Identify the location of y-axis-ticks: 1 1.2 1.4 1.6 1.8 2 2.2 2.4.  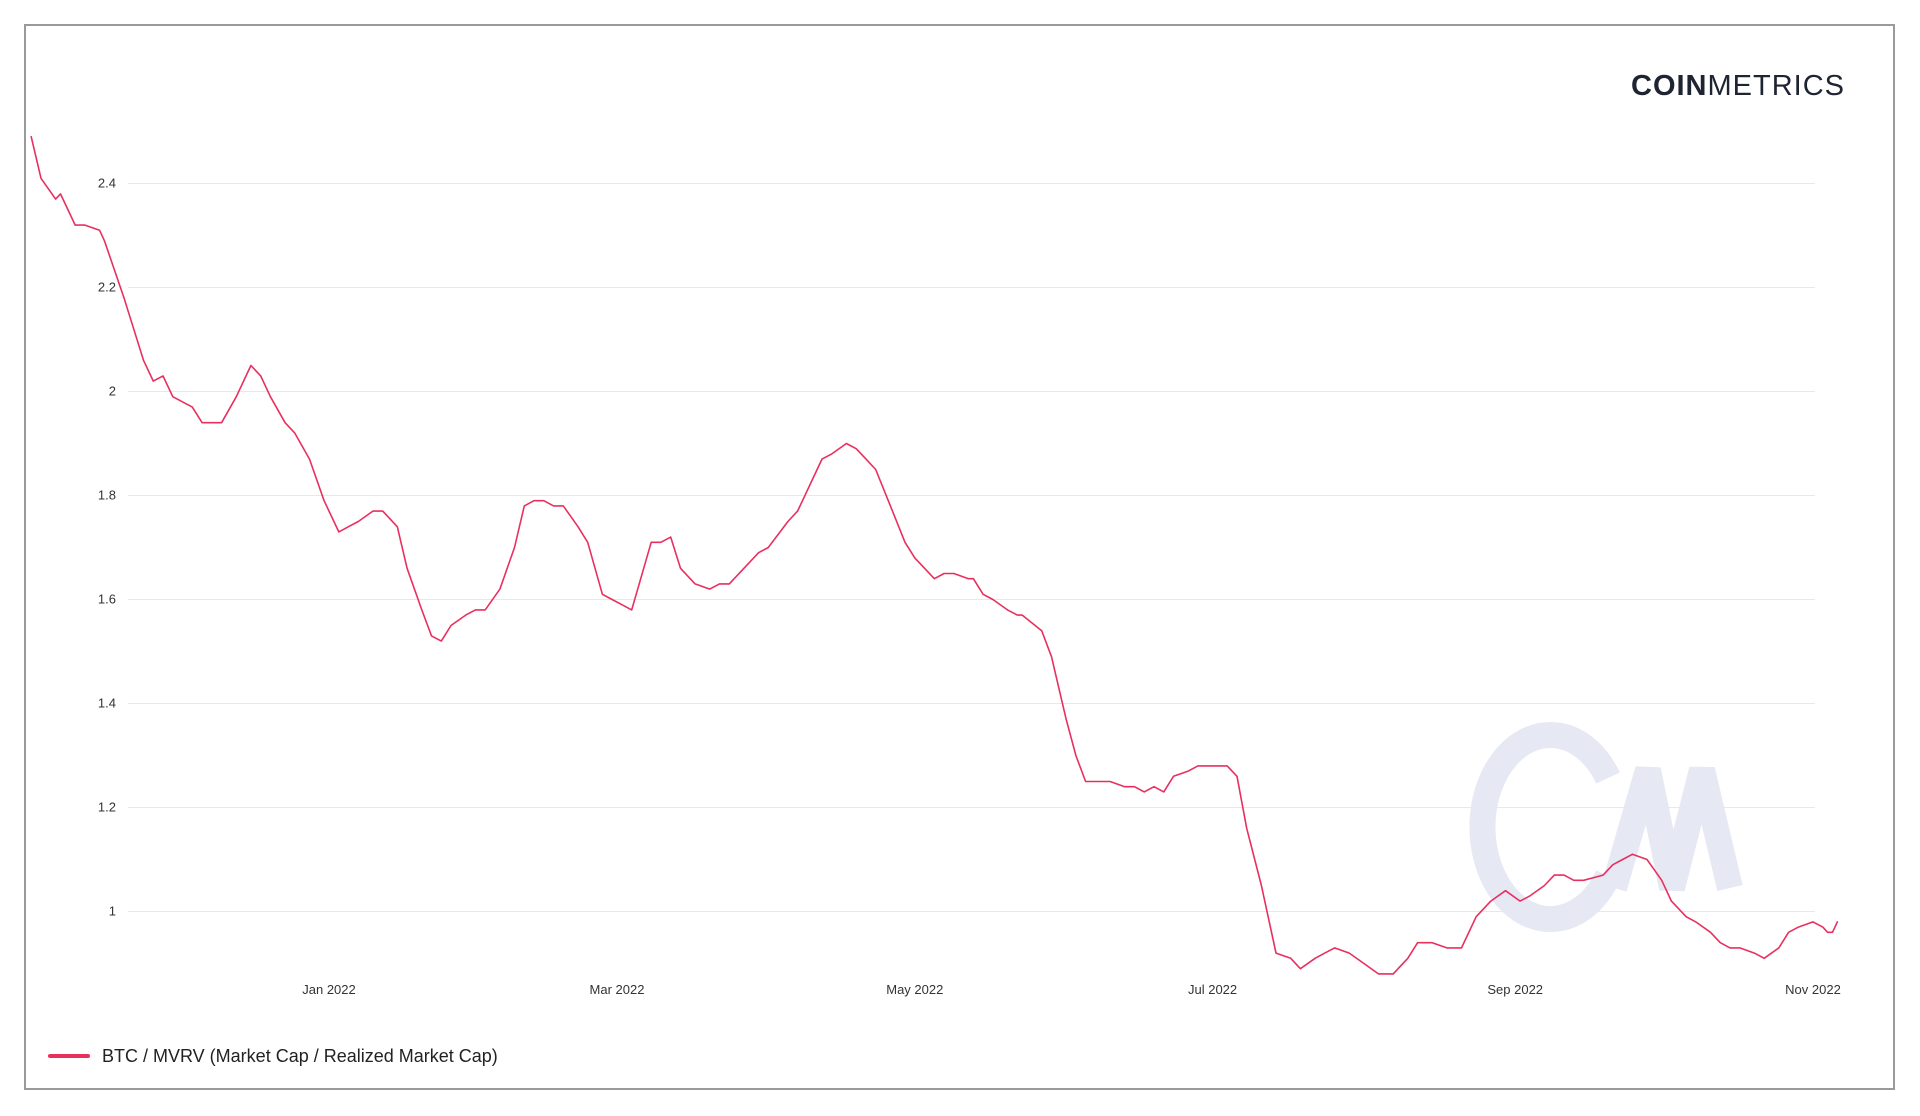
(107, 547).